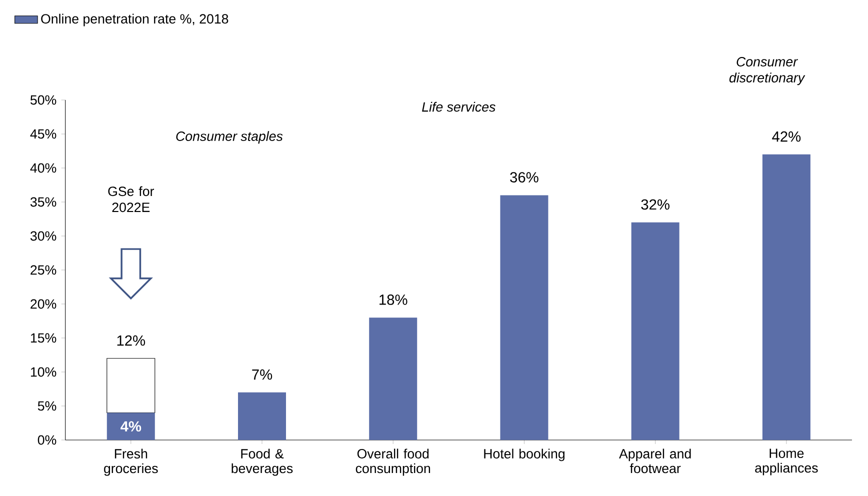 This screenshot has width=868, height=496. Describe the element at coordinates (43, 270) in the screenshot. I see `y-tick-label: 25%` at that location.